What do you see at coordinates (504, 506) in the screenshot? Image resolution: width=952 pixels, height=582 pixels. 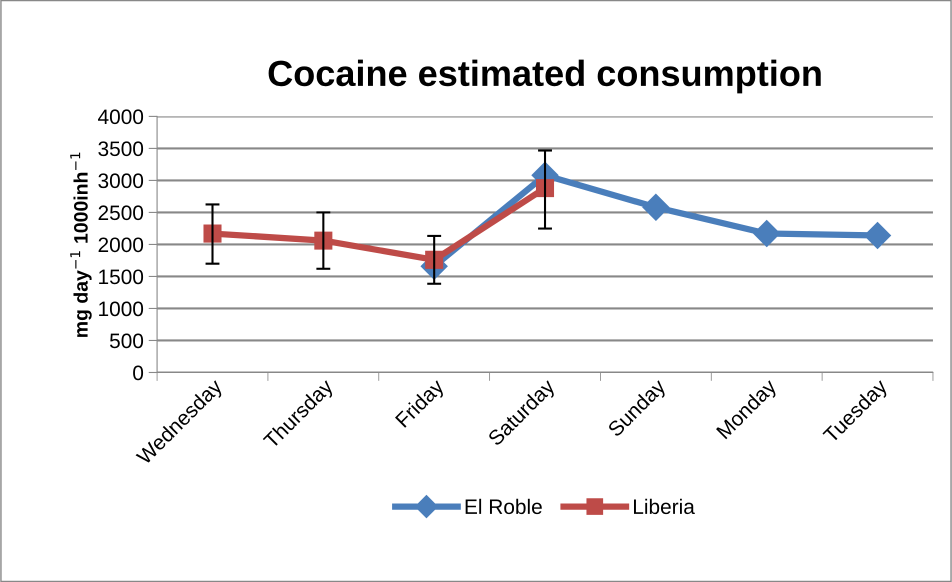 I see `legend-label: El Roble` at bounding box center [504, 506].